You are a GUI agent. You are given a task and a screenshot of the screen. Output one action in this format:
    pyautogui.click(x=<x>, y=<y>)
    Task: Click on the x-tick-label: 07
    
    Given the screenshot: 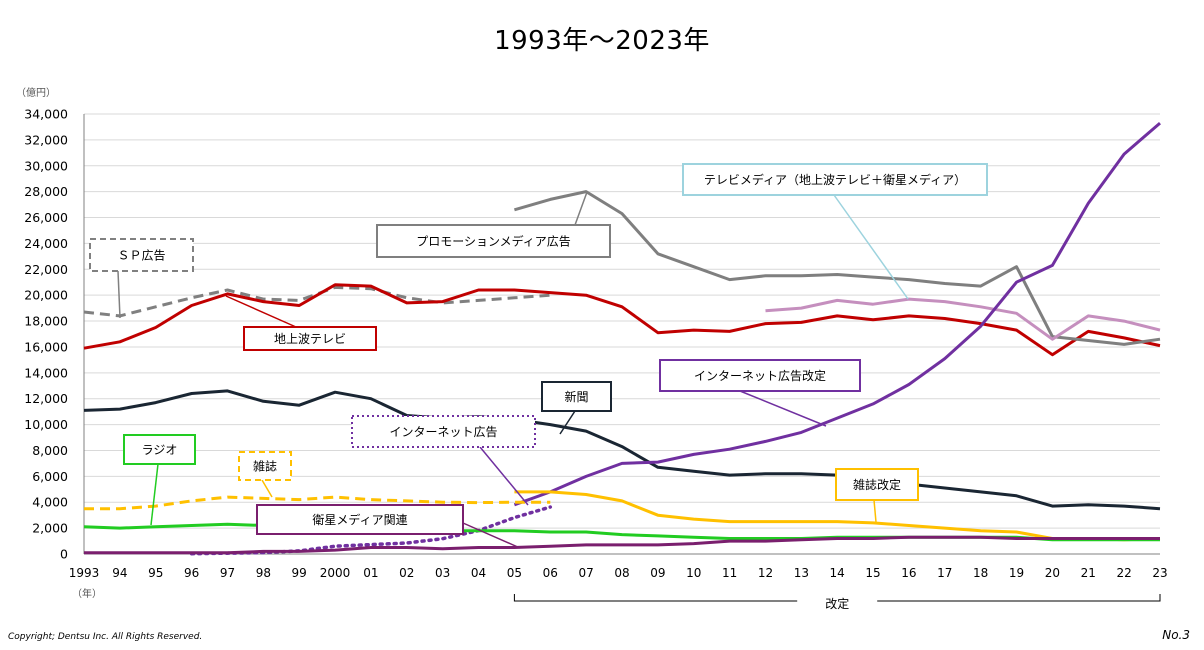 What is the action you would take?
    pyautogui.click(x=585, y=573)
    